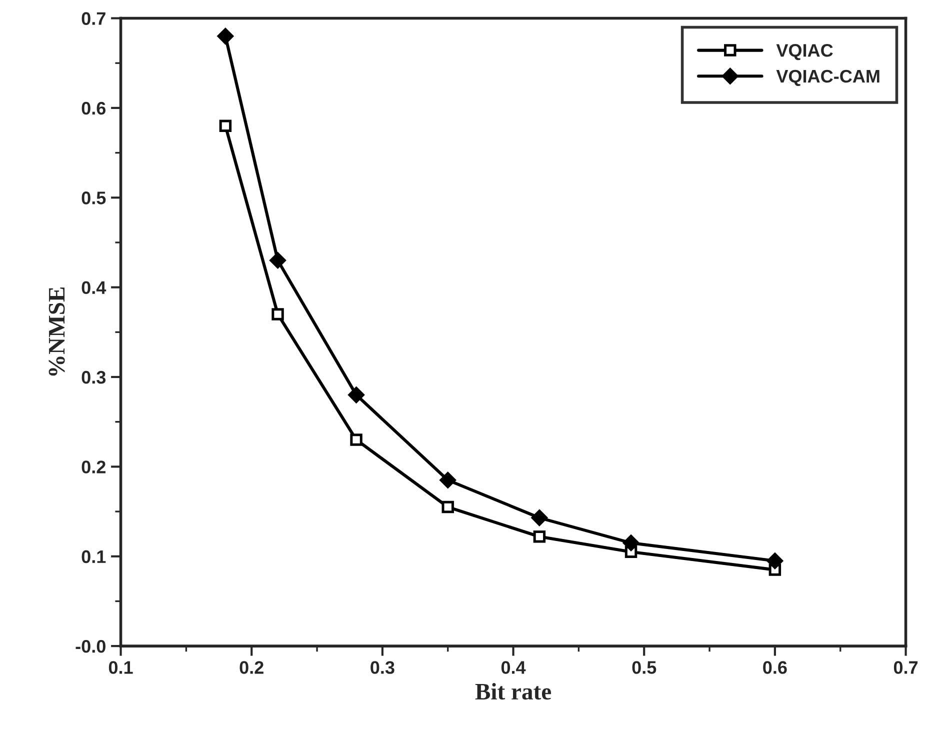 The image size is (929, 730). What do you see at coordinates (644, 667) in the screenshot?
I see `x-tick-label: 0.5` at bounding box center [644, 667].